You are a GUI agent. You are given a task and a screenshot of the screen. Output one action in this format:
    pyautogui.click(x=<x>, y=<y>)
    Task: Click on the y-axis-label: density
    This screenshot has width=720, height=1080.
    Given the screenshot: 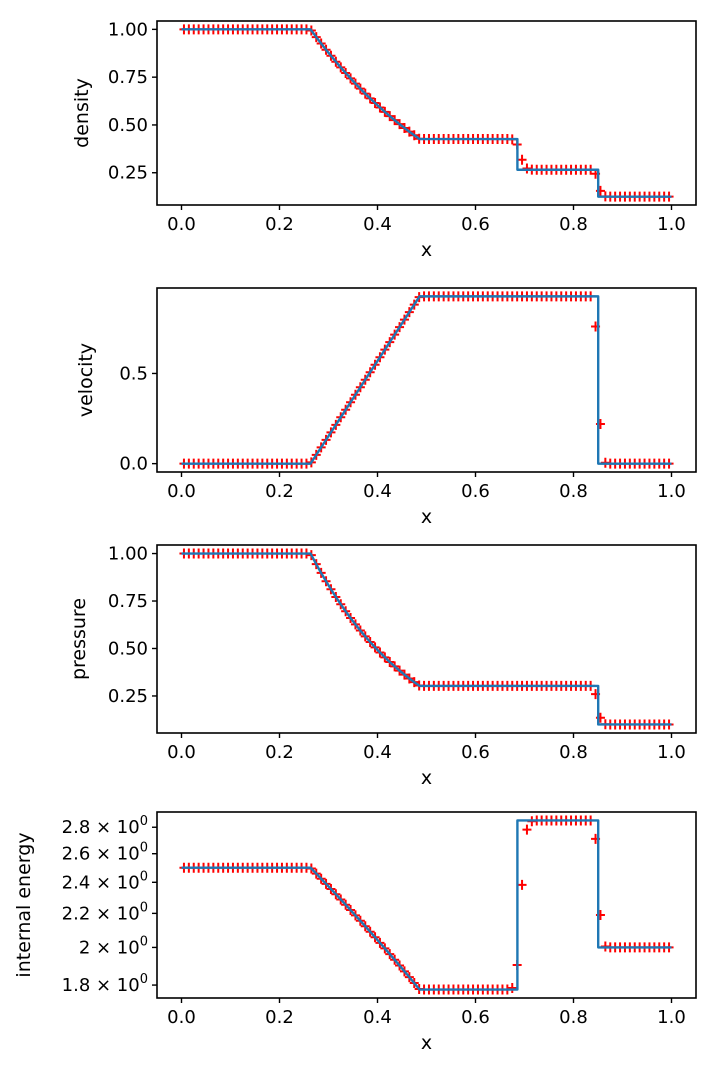 What is the action you would take?
    pyautogui.click(x=82, y=113)
    